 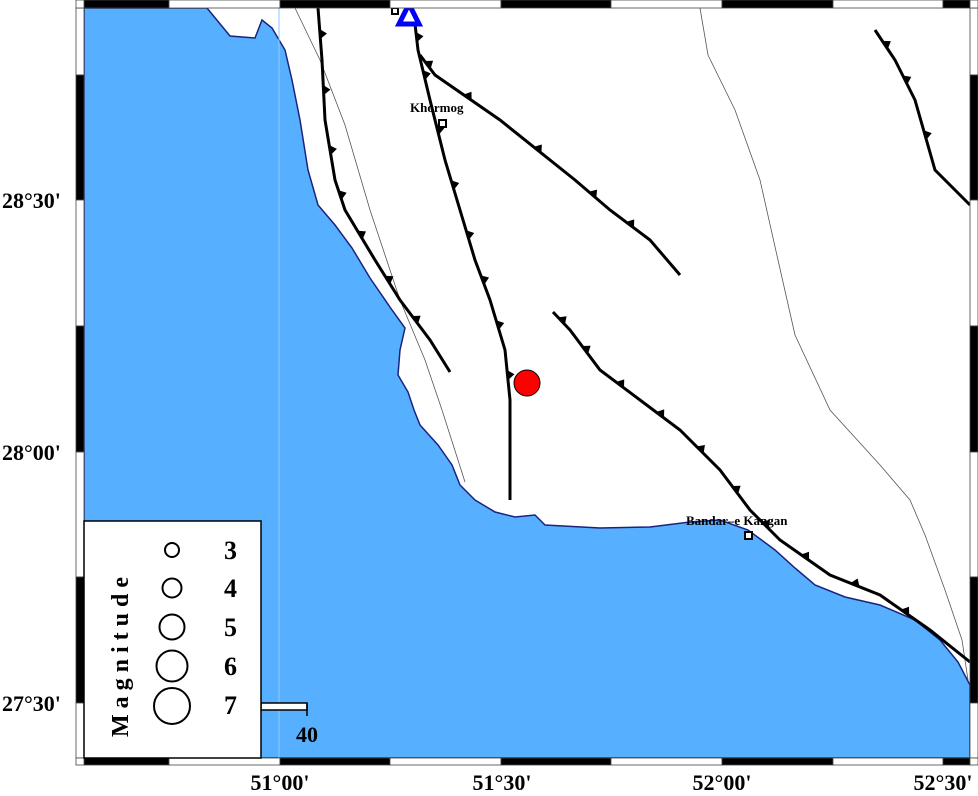 What do you see at coordinates (31, 200) in the screenshot?
I see `lat-label: 28°30'` at bounding box center [31, 200].